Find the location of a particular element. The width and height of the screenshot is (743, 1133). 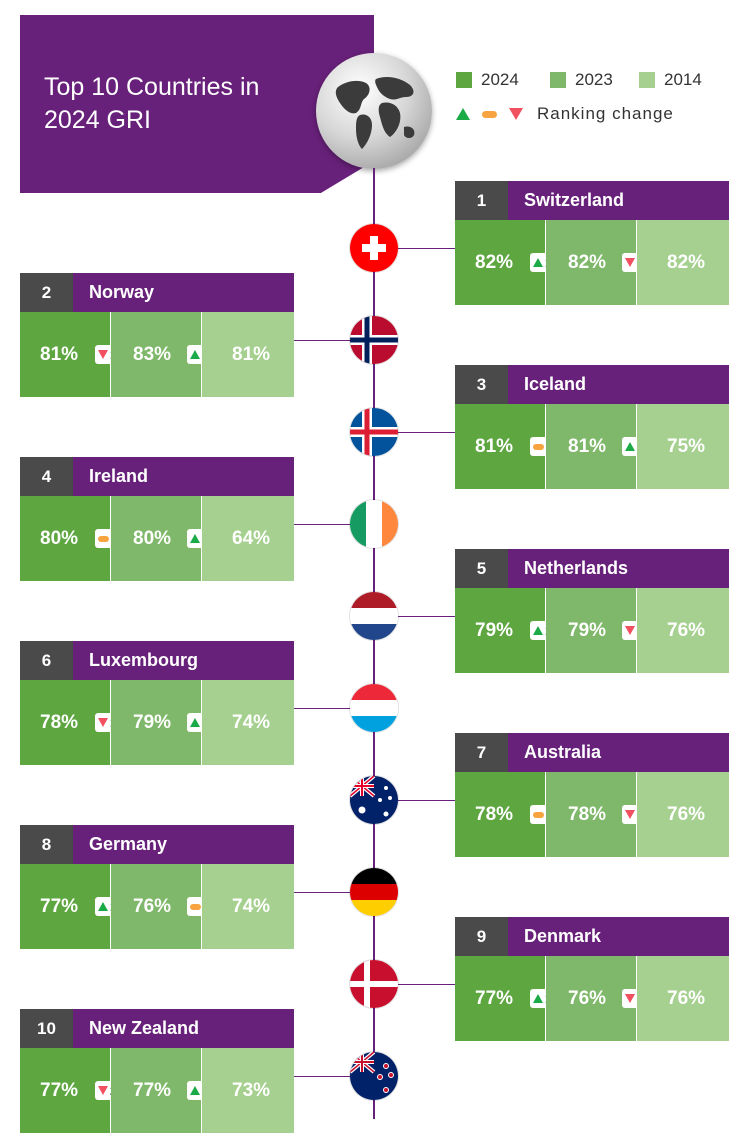

rank-number: 9 is located at coordinates (481, 936).